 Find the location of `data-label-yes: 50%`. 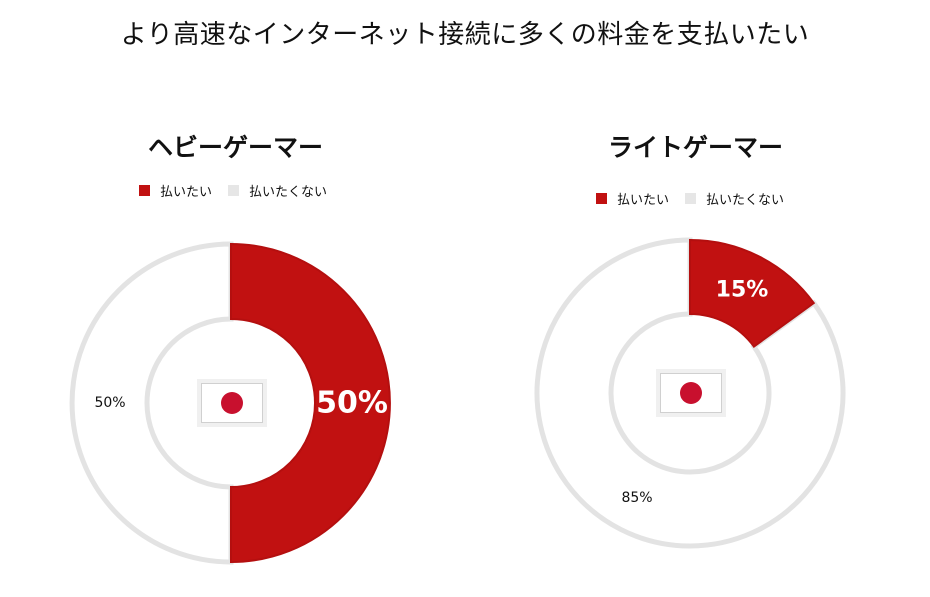

data-label-yes: 50% is located at coordinates (352, 403).